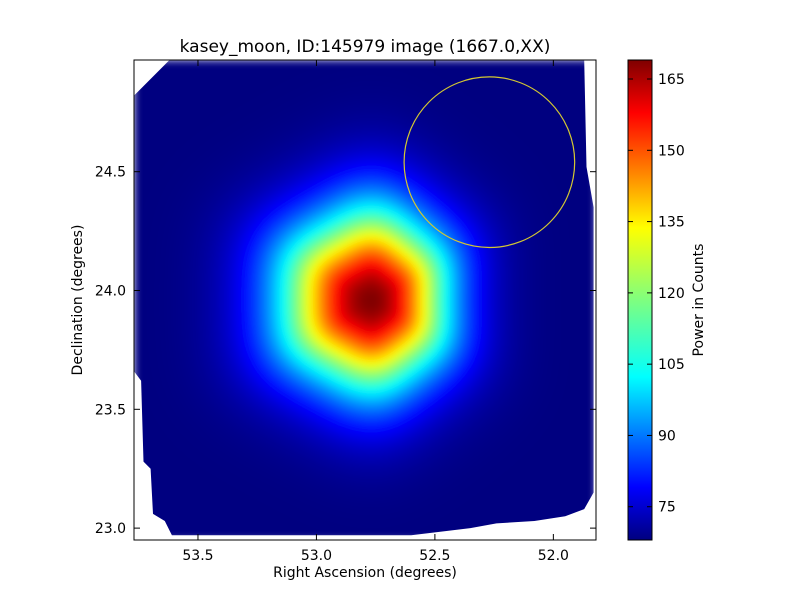  I want to click on colorbar-tick-label: 90, so click(667, 436).